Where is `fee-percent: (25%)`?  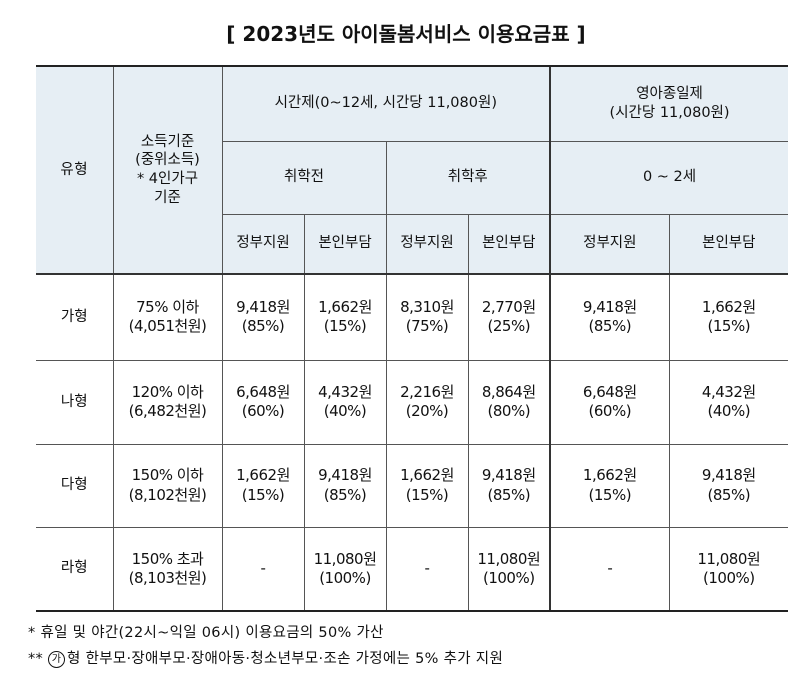
fee-percent: (25%) is located at coordinates (509, 326).